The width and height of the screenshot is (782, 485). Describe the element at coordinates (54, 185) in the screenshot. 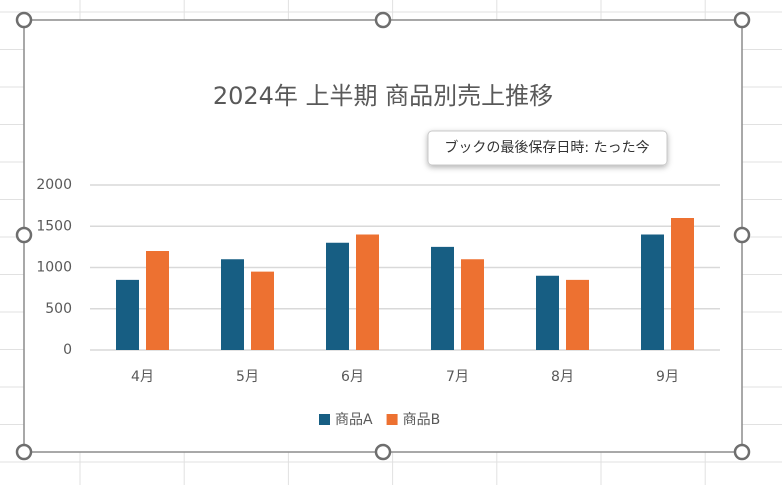

I see `y-tick-label: 2000` at that location.